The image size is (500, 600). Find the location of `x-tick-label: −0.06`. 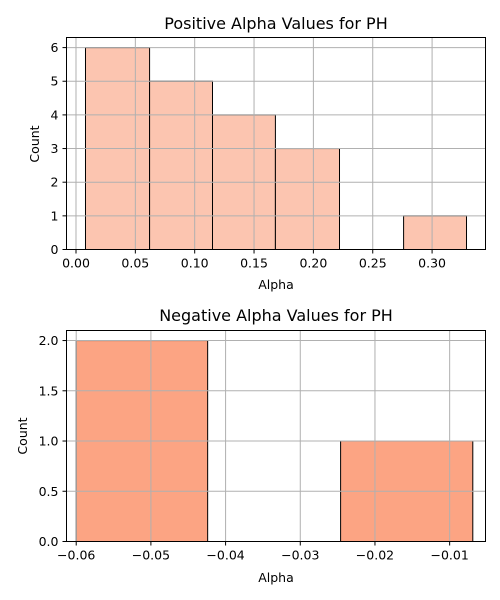

x-tick-label: −0.06 is located at coordinates (76, 555).